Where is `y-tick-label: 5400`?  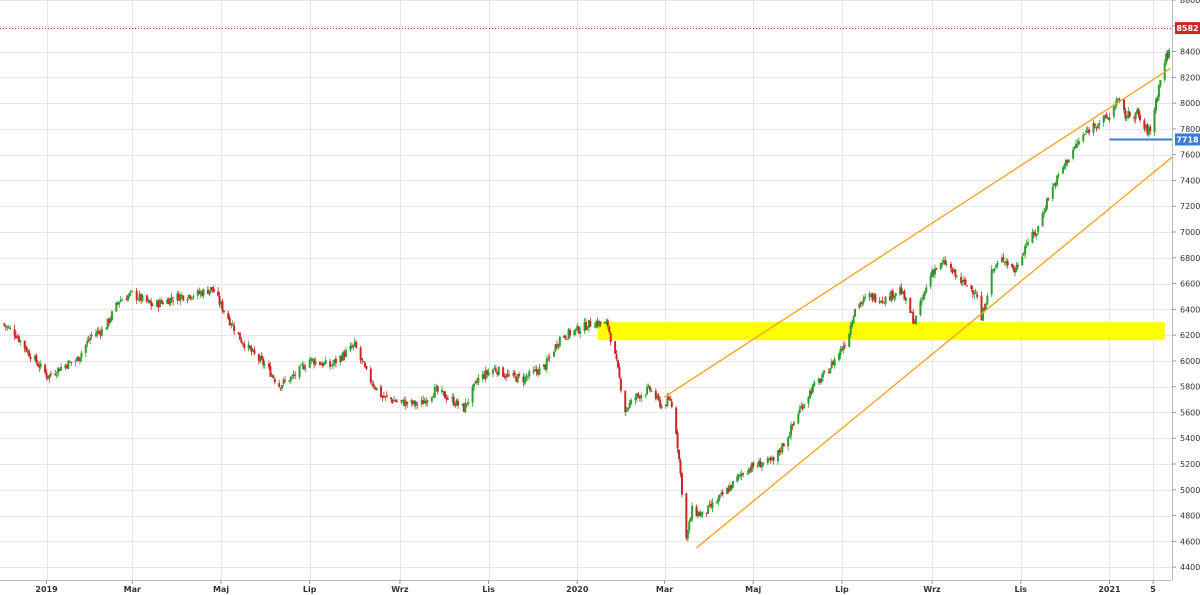 y-tick-label: 5400 is located at coordinates (1190, 438).